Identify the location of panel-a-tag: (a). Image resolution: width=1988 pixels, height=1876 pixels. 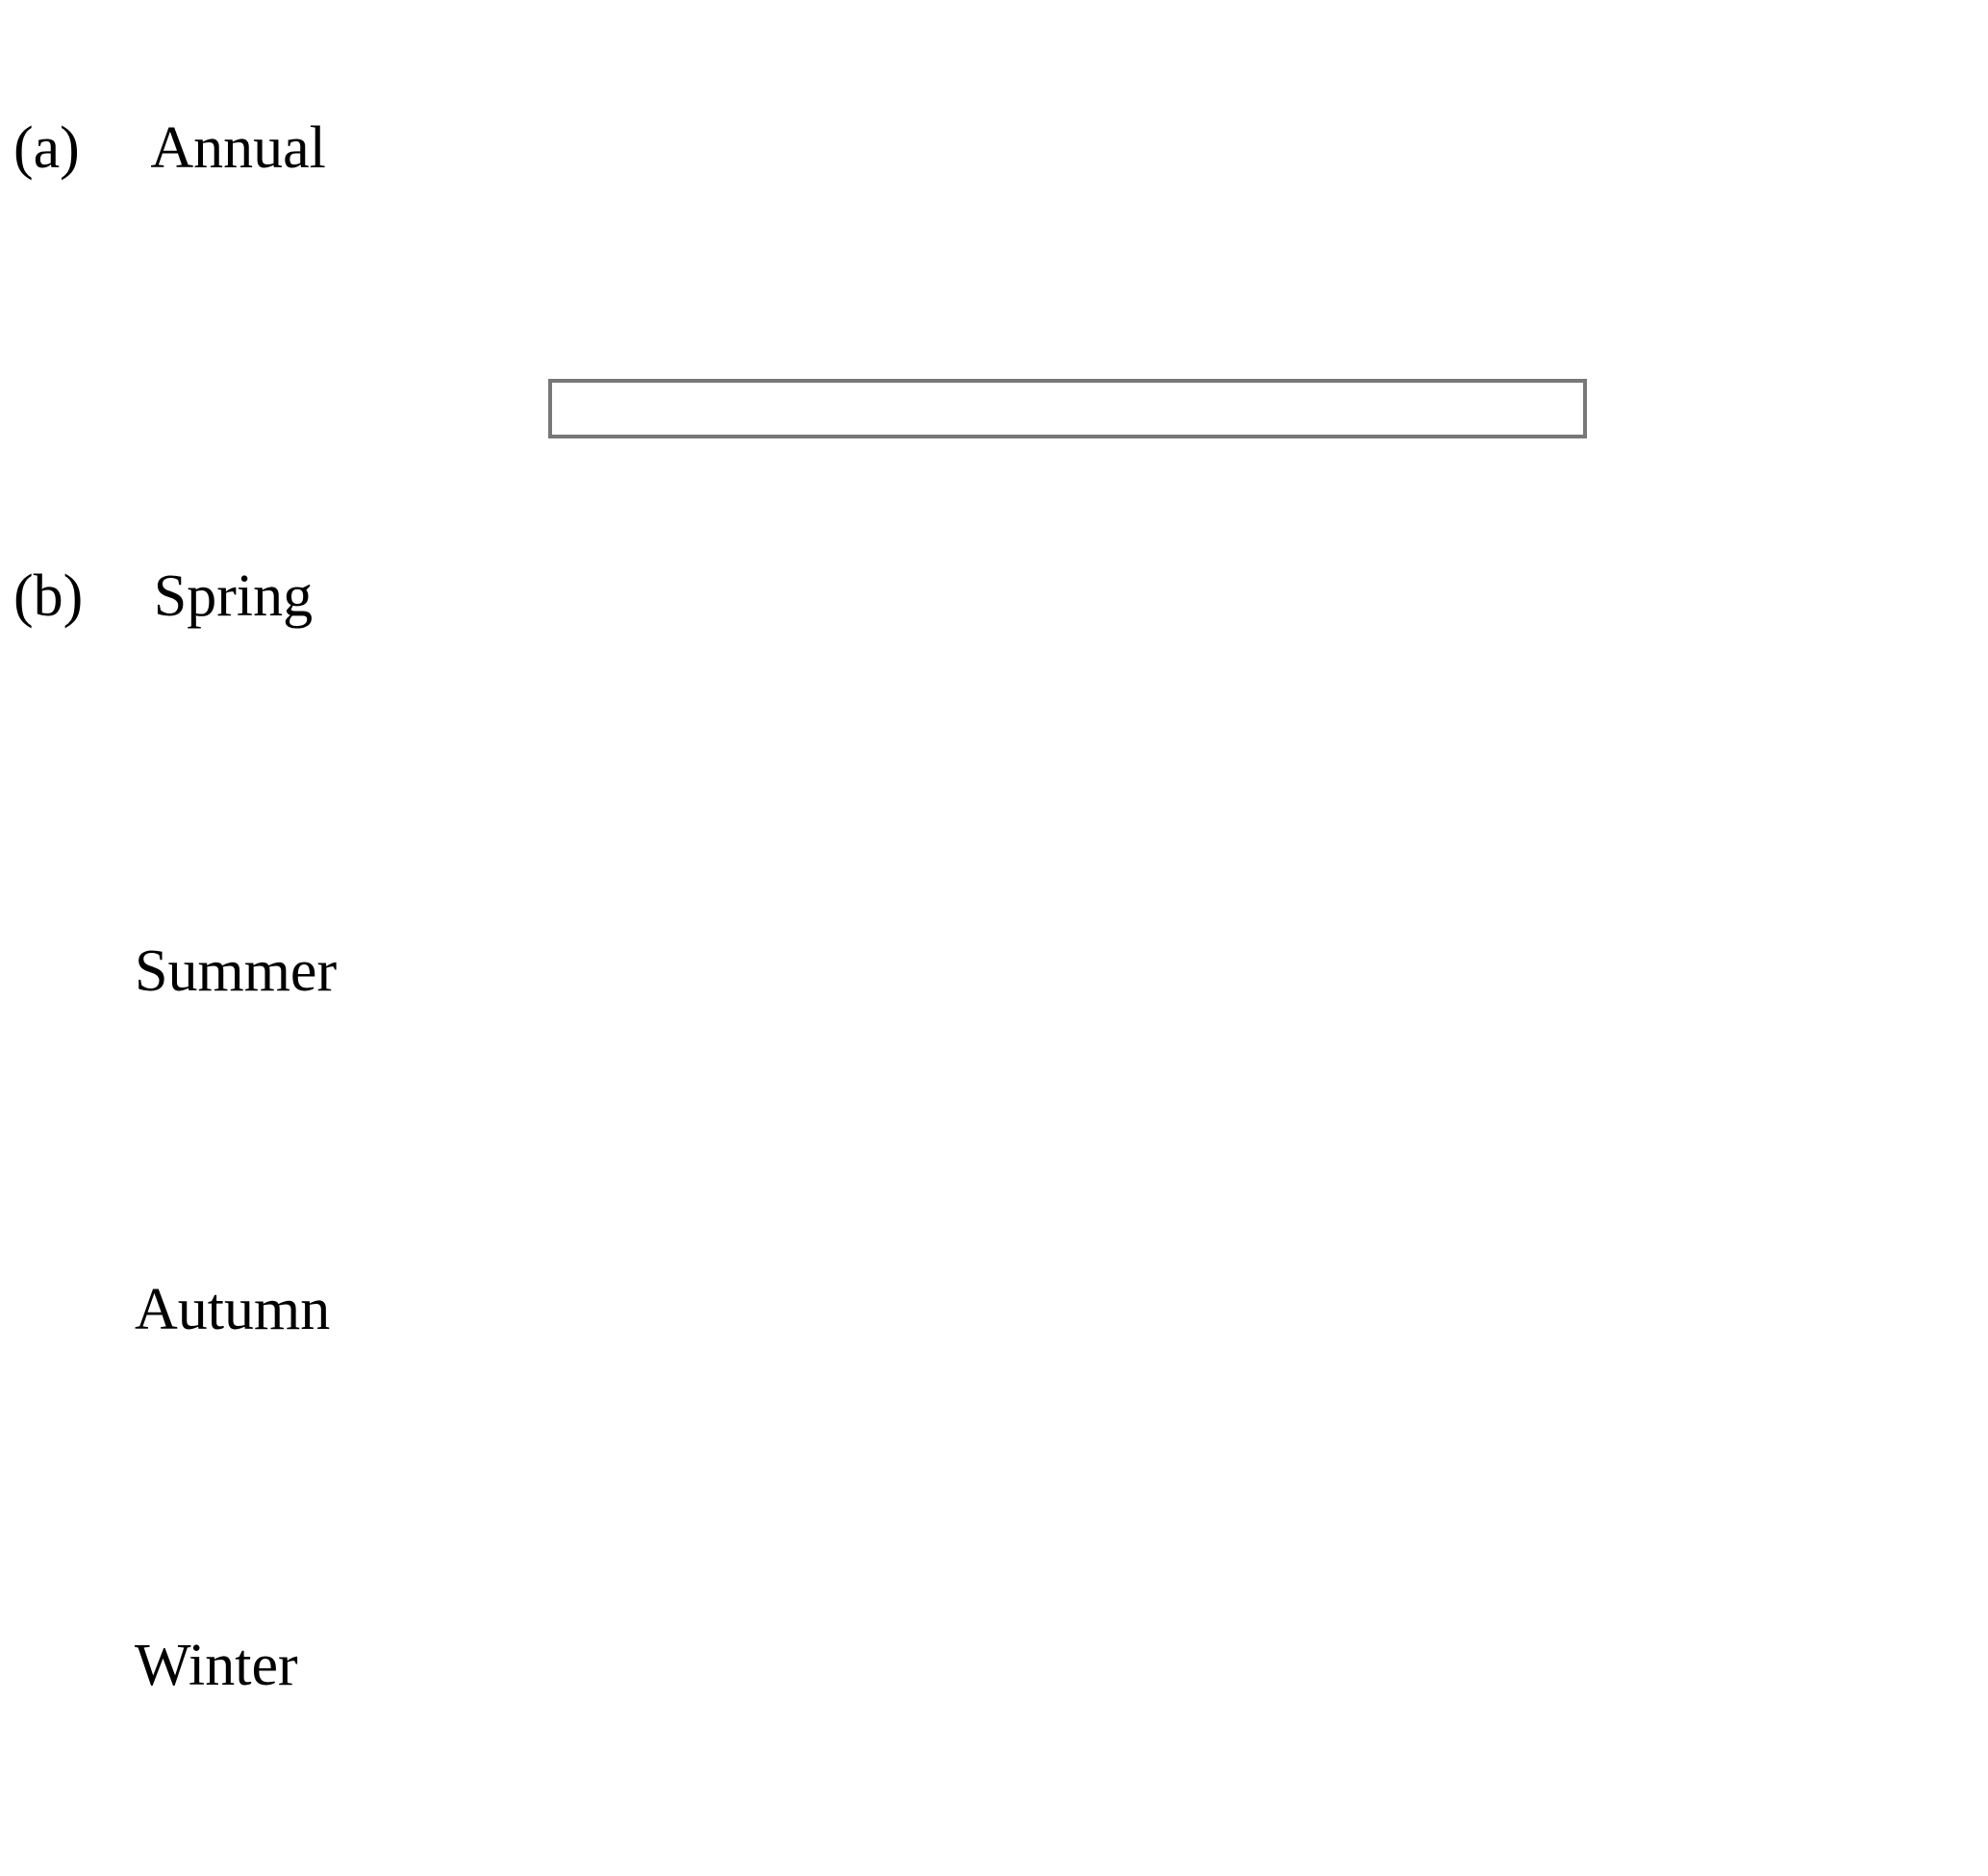
(46, 148).